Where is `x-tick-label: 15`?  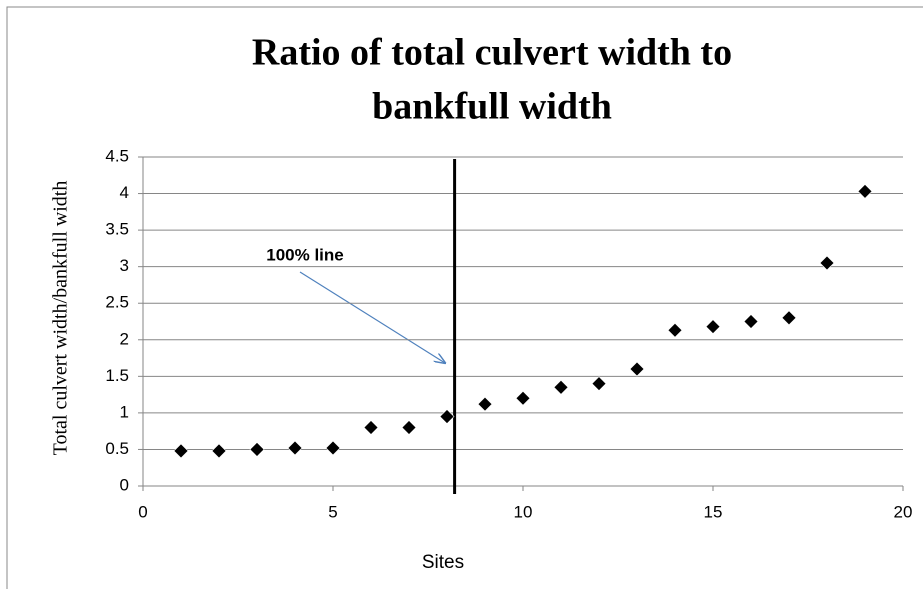
x-tick-label: 15 is located at coordinates (713, 511).